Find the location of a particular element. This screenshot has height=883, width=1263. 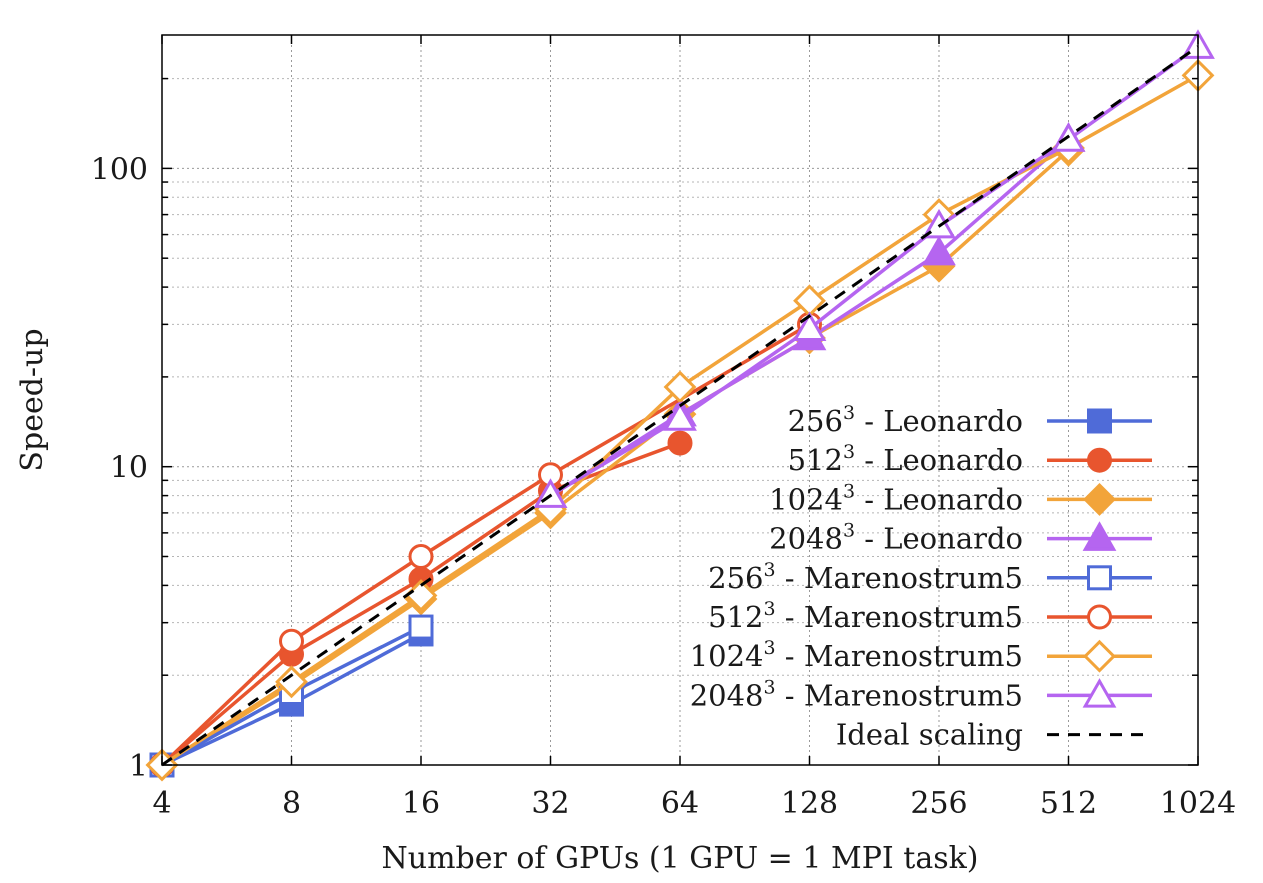

legend-entry: 20483 - Leonardo is located at coordinates (960, 538).